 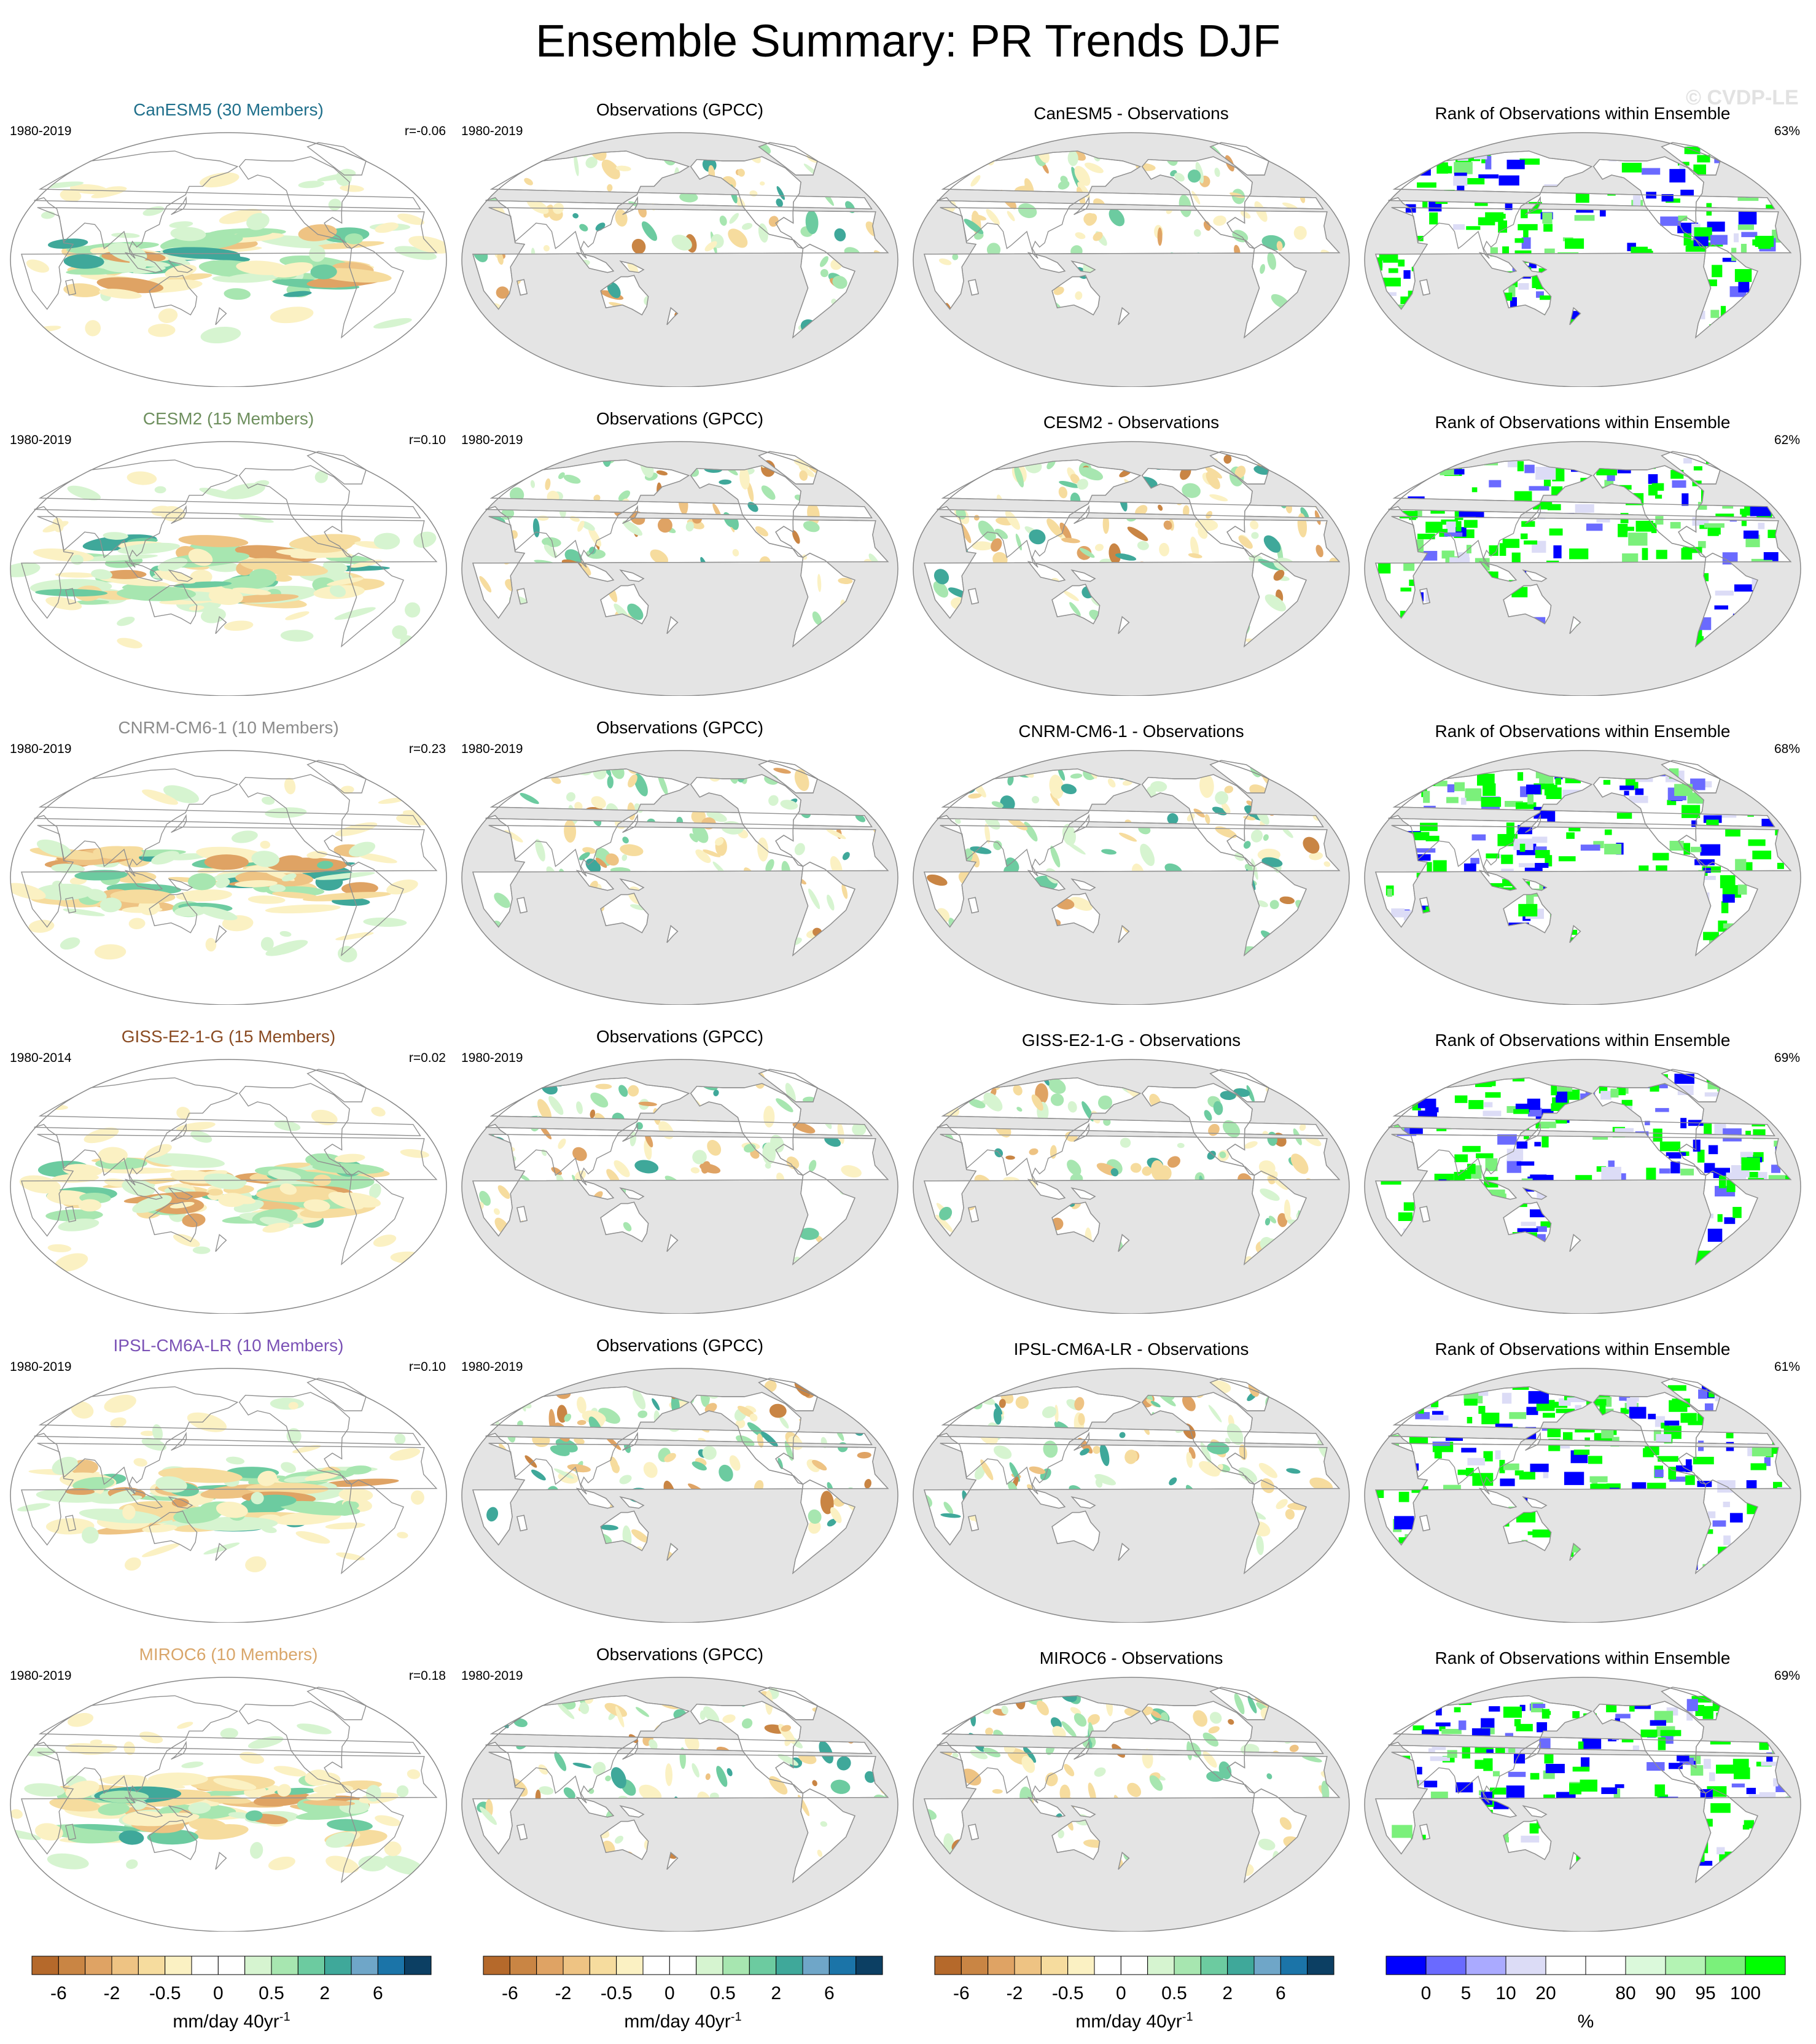 What do you see at coordinates (1665, 1993) in the screenshot?
I see `colorbar-tick-label: 90` at bounding box center [1665, 1993].